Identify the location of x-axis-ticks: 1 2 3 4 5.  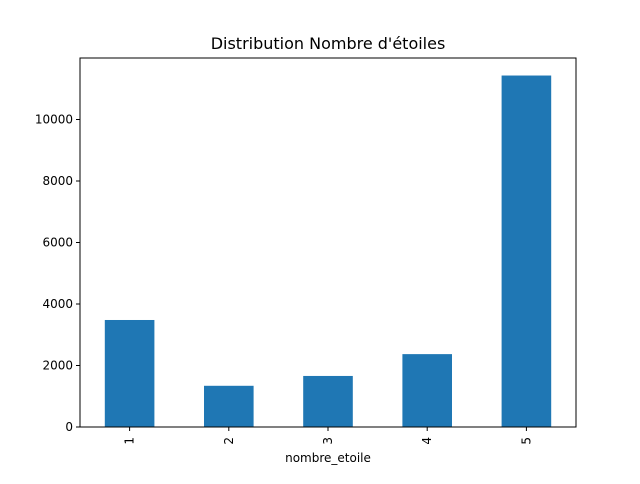
(328, 436).